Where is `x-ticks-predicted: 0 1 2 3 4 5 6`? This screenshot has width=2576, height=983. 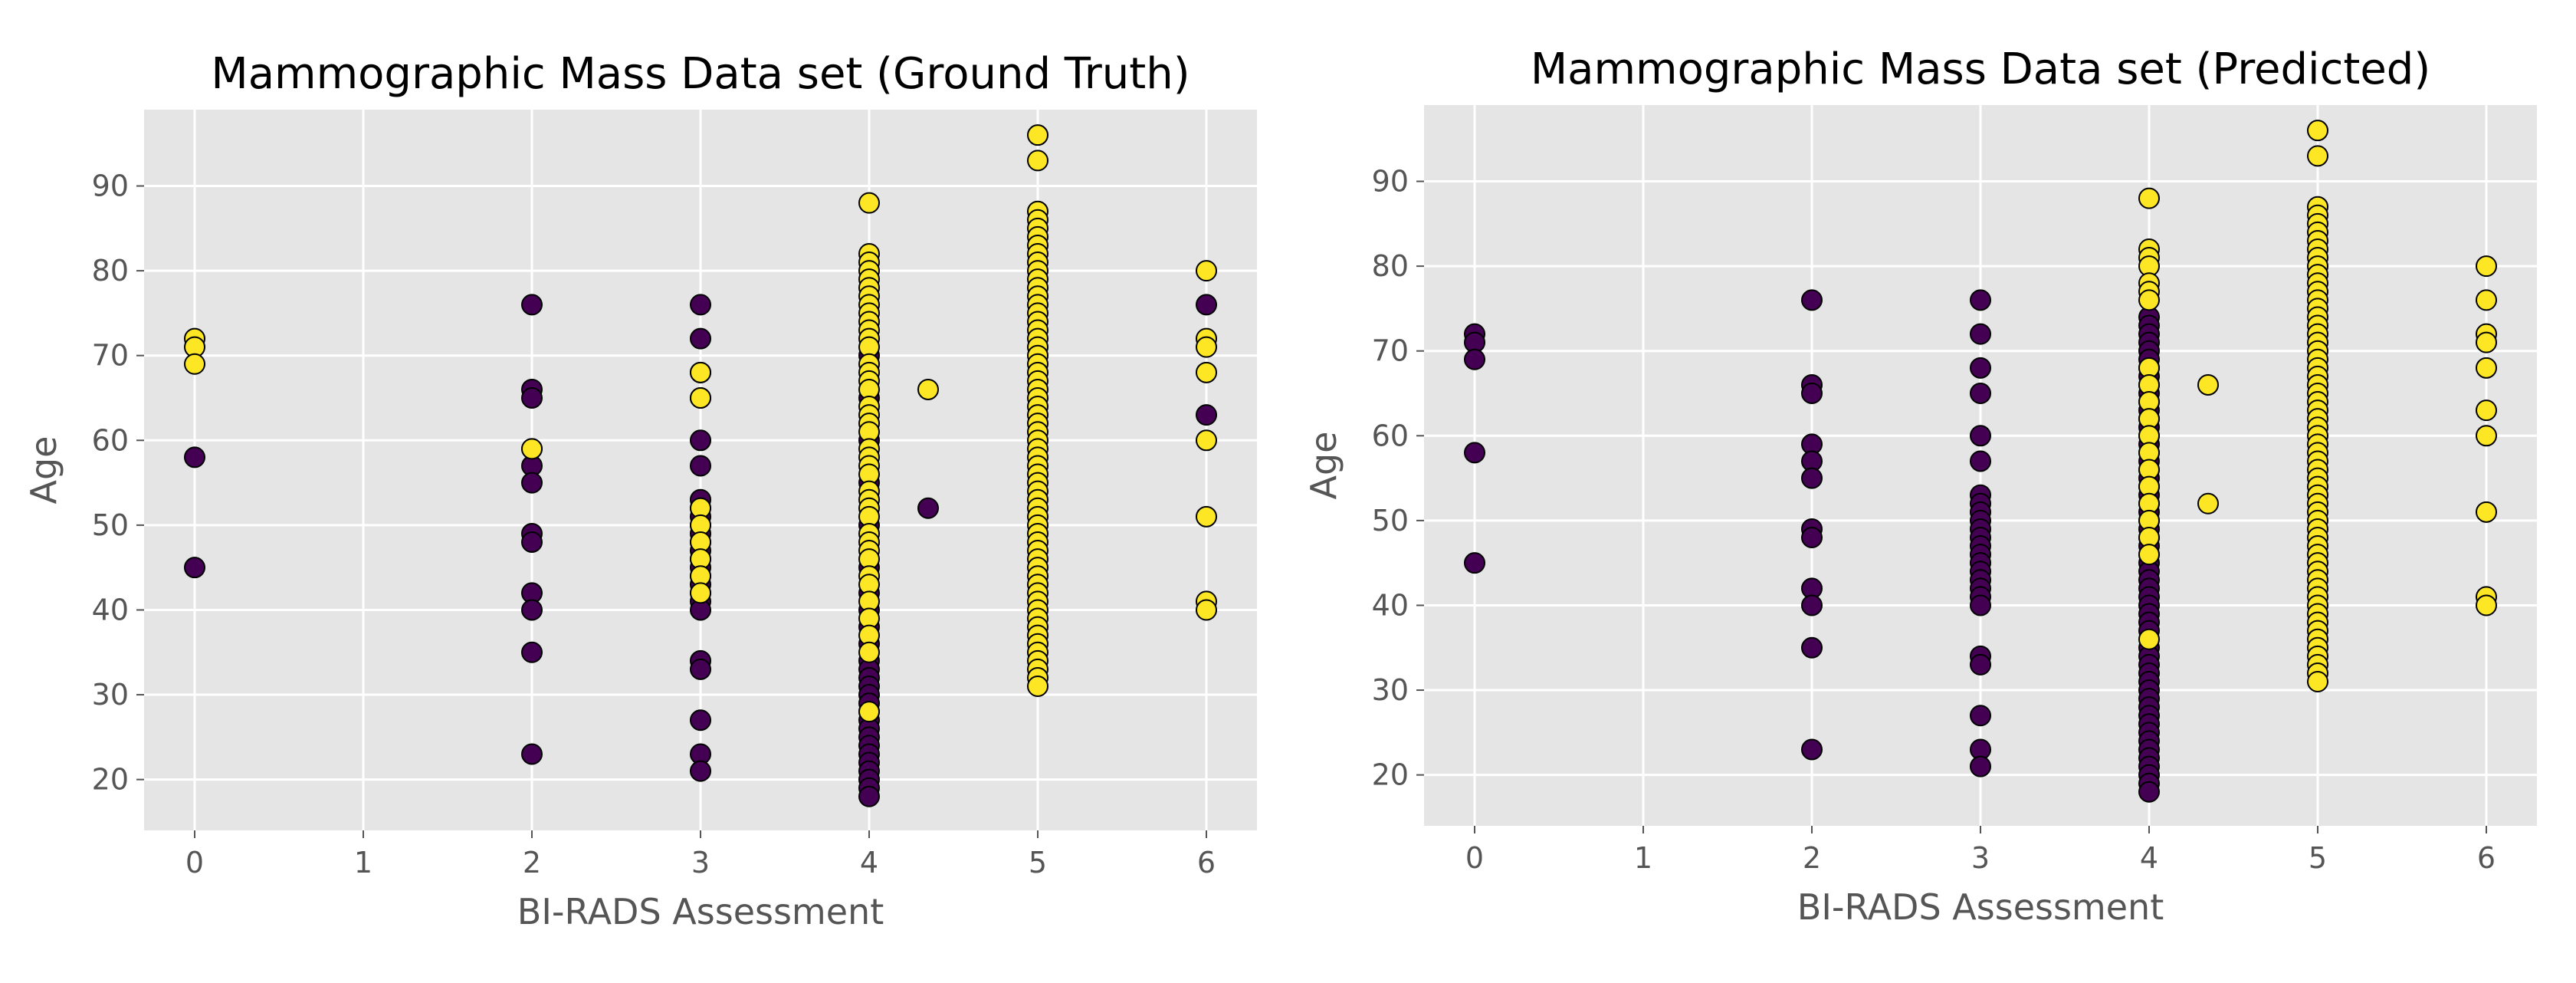 x-ticks-predicted: 0 1 2 3 4 5 6 is located at coordinates (1980, 850).